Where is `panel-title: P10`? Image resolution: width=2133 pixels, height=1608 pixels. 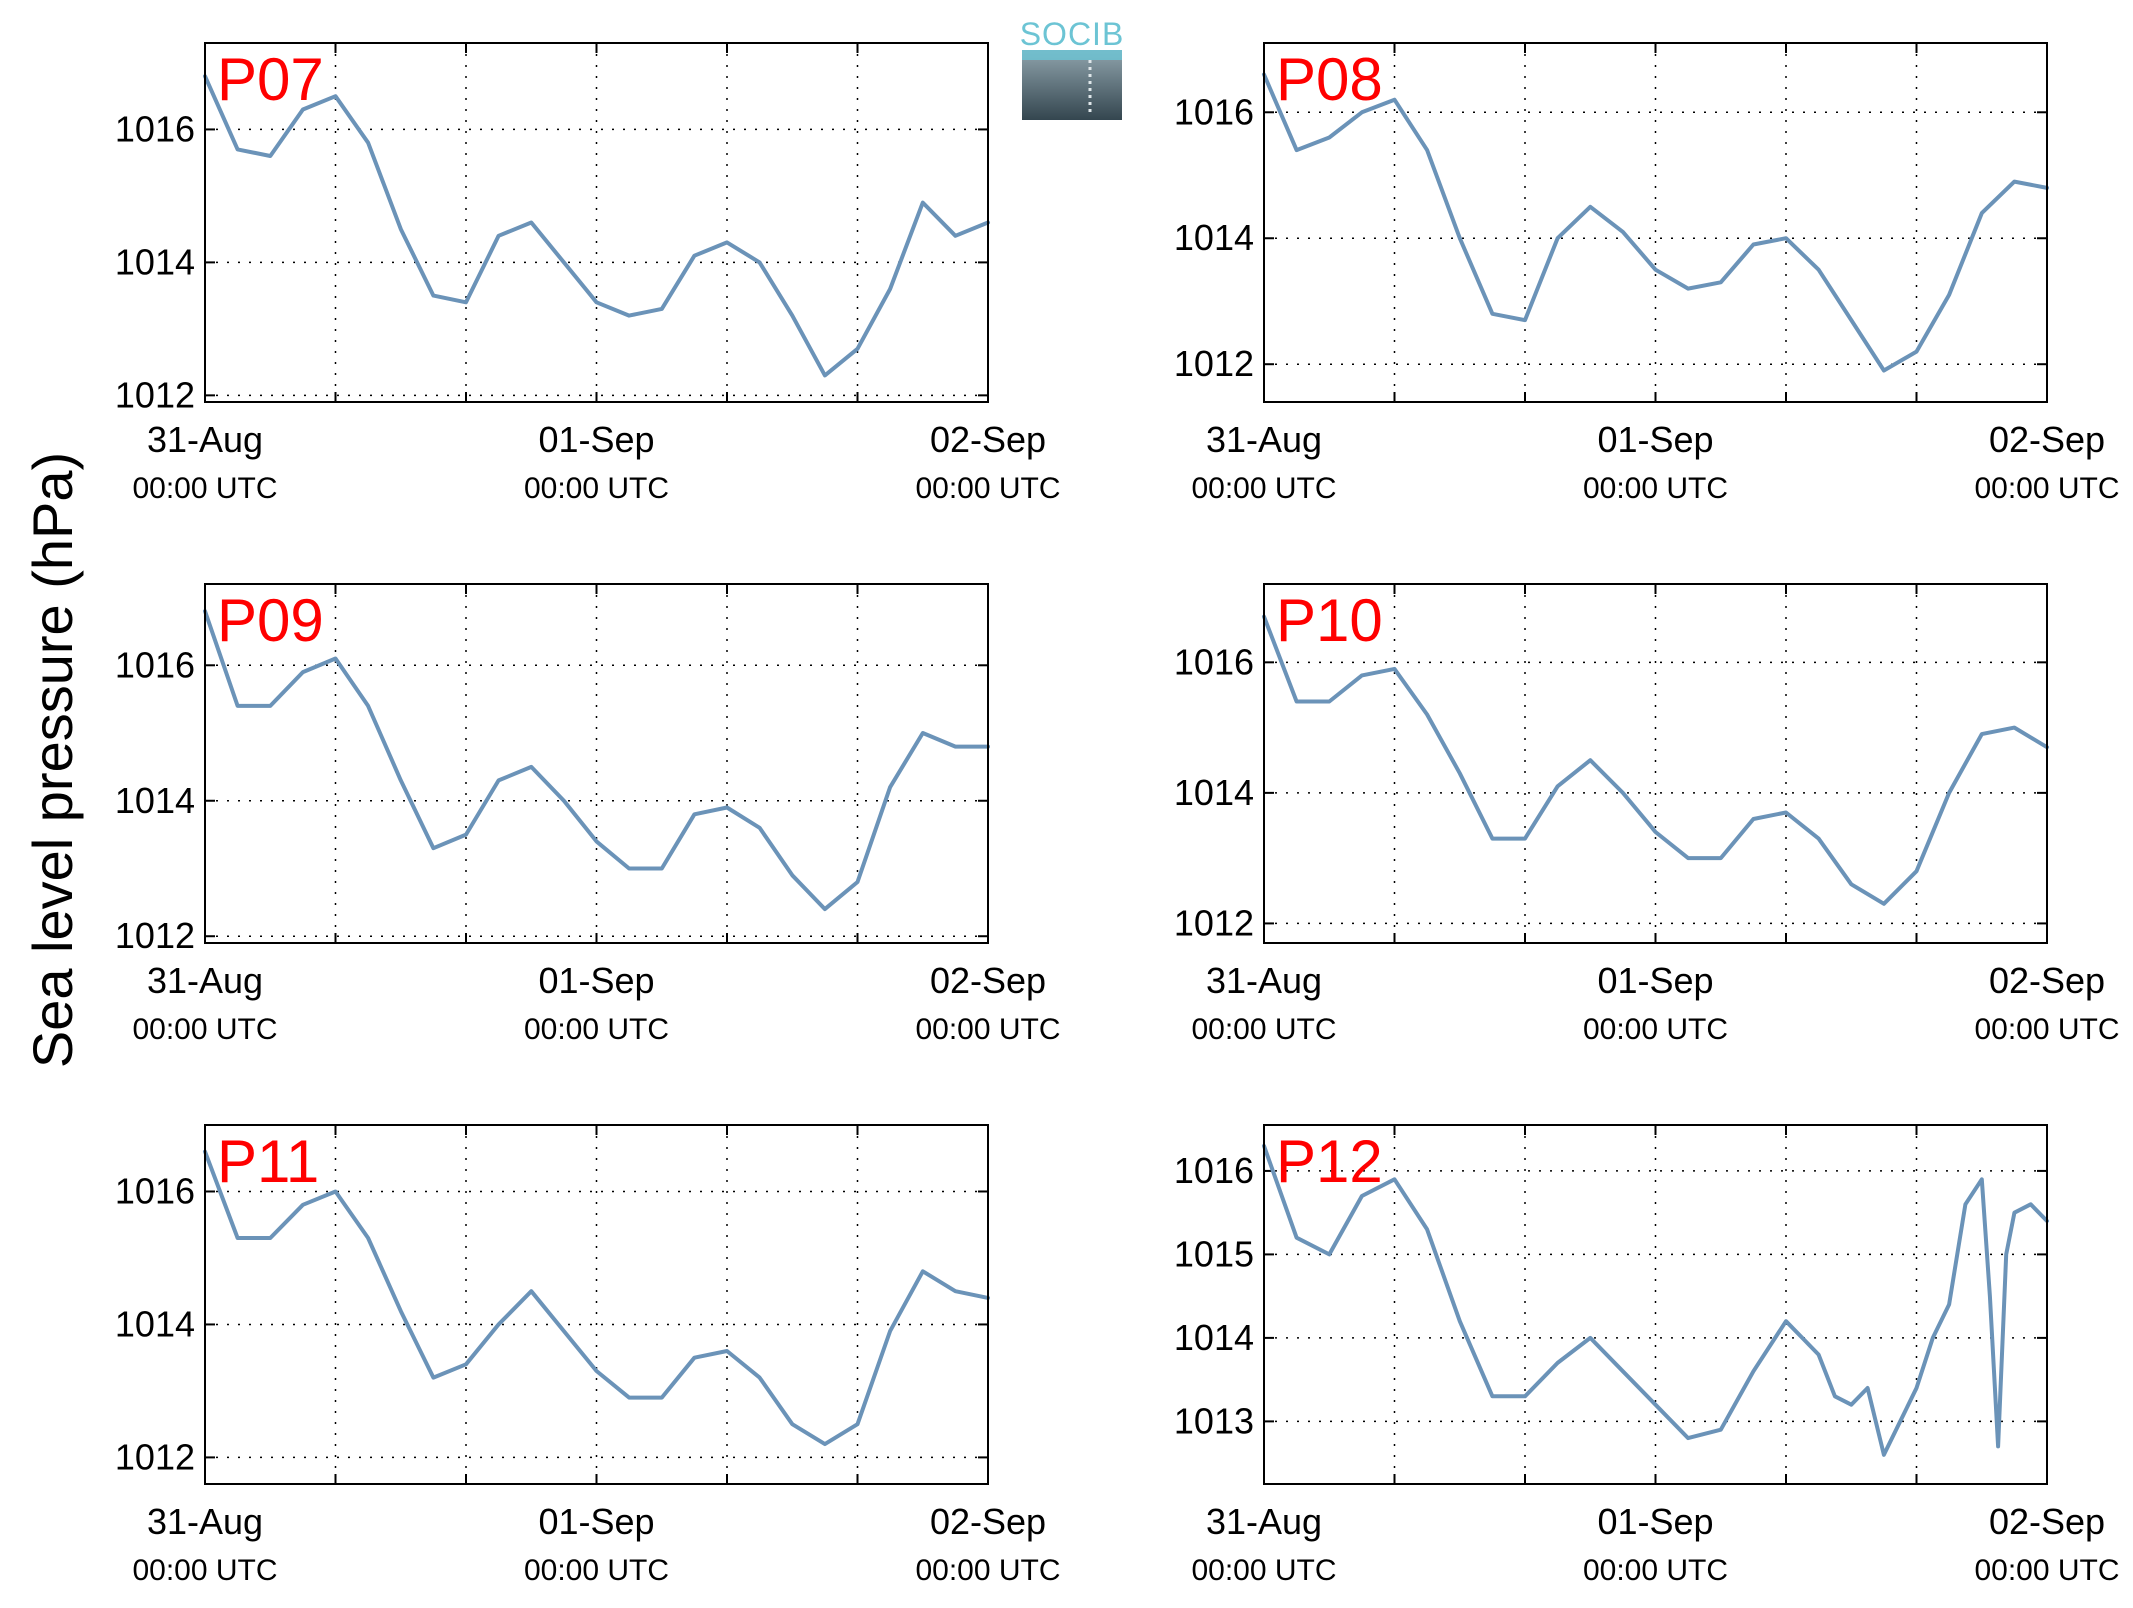
panel-title: P10 is located at coordinates (1329, 620).